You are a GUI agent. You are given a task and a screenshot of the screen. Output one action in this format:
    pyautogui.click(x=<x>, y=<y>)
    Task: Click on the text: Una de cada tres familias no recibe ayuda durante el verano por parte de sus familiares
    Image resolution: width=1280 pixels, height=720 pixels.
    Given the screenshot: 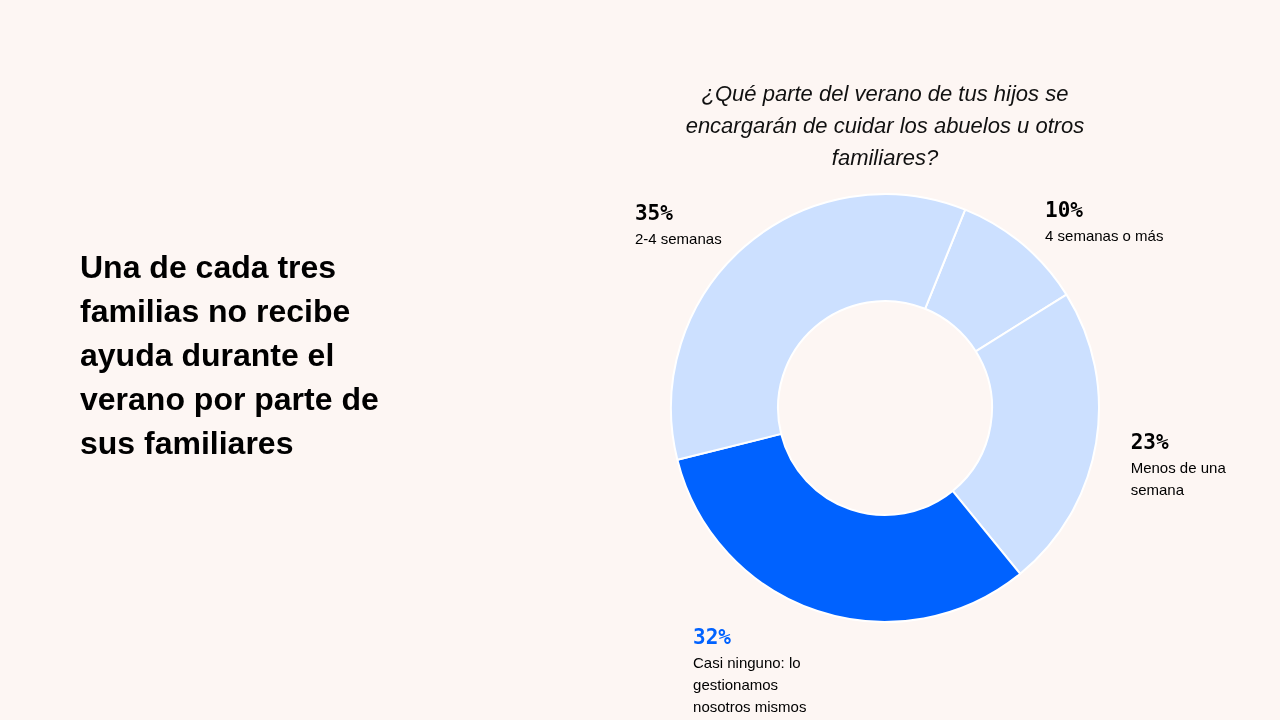 What is the action you would take?
    pyautogui.click(x=230, y=355)
    